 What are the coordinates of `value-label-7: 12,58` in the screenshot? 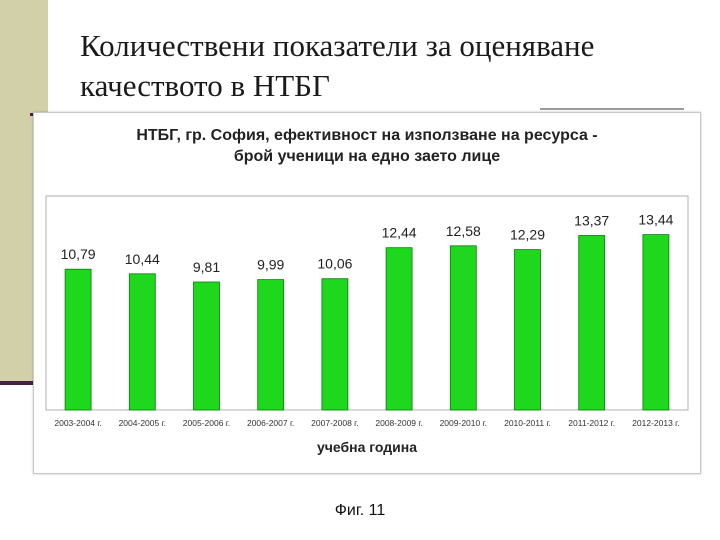 It's located at (463, 231).